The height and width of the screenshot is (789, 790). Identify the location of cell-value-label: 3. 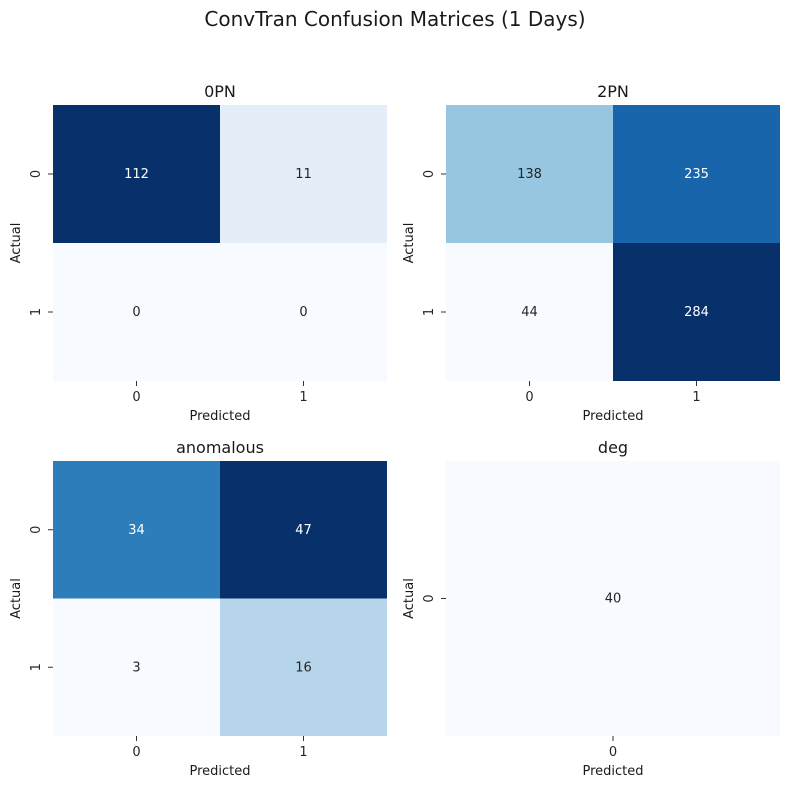
(136, 667).